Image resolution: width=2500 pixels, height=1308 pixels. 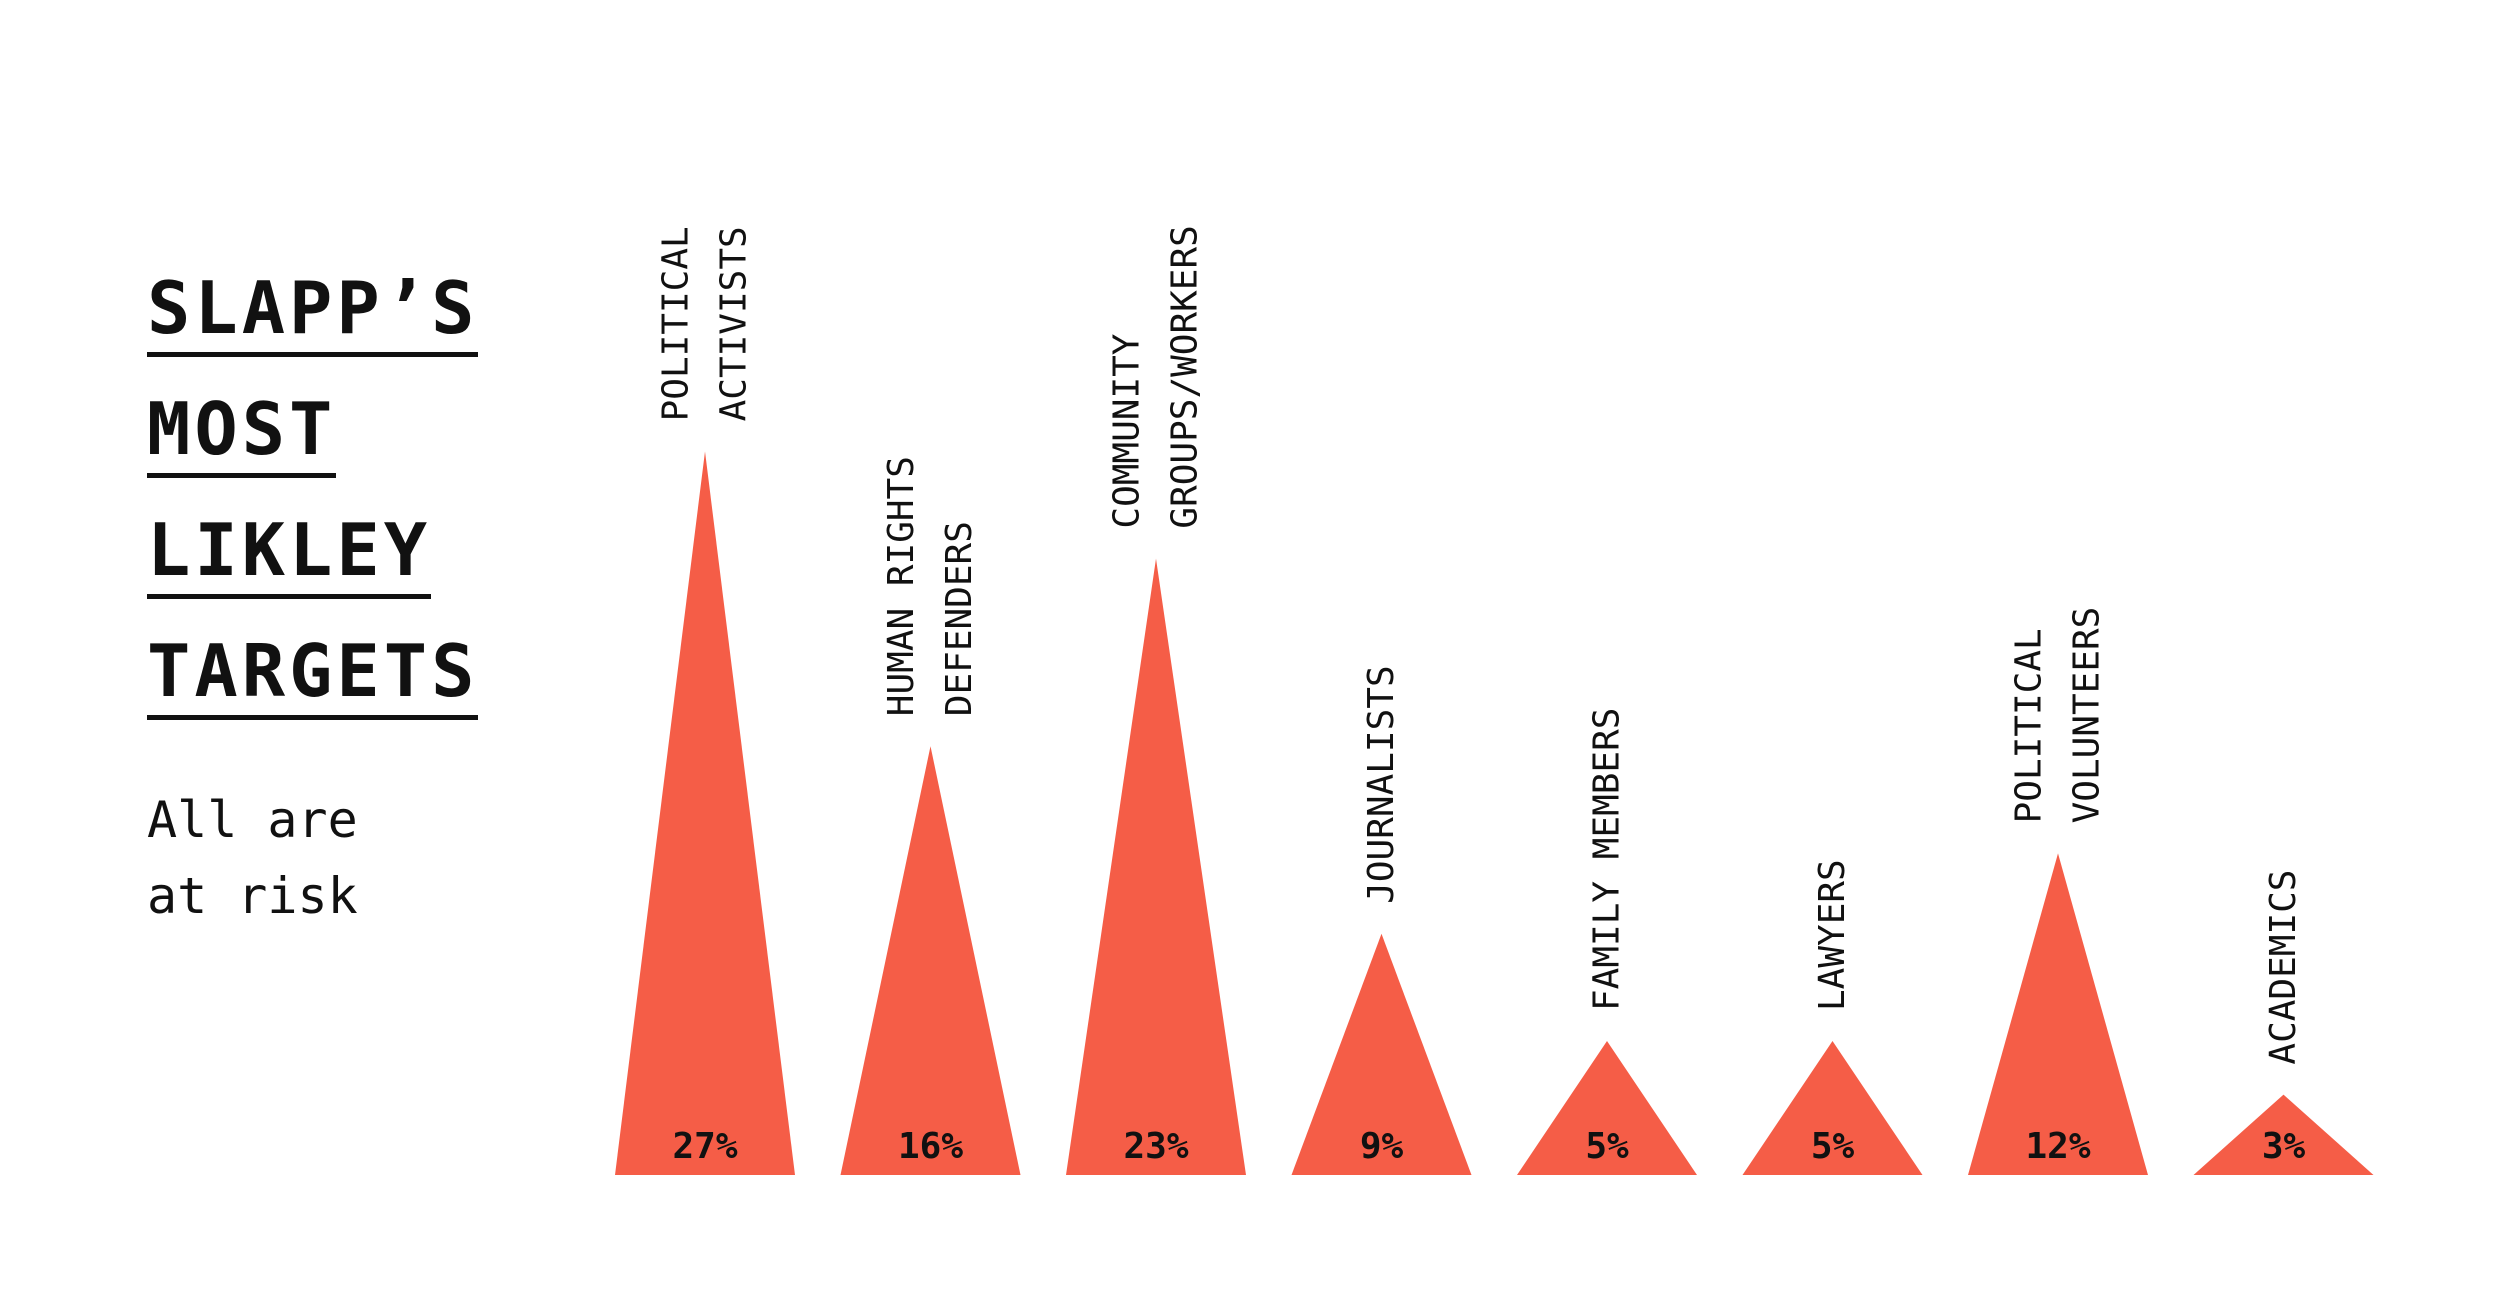 What do you see at coordinates (959, 618) in the screenshot?
I see `category-label-line: DEFENDERS` at bounding box center [959, 618].